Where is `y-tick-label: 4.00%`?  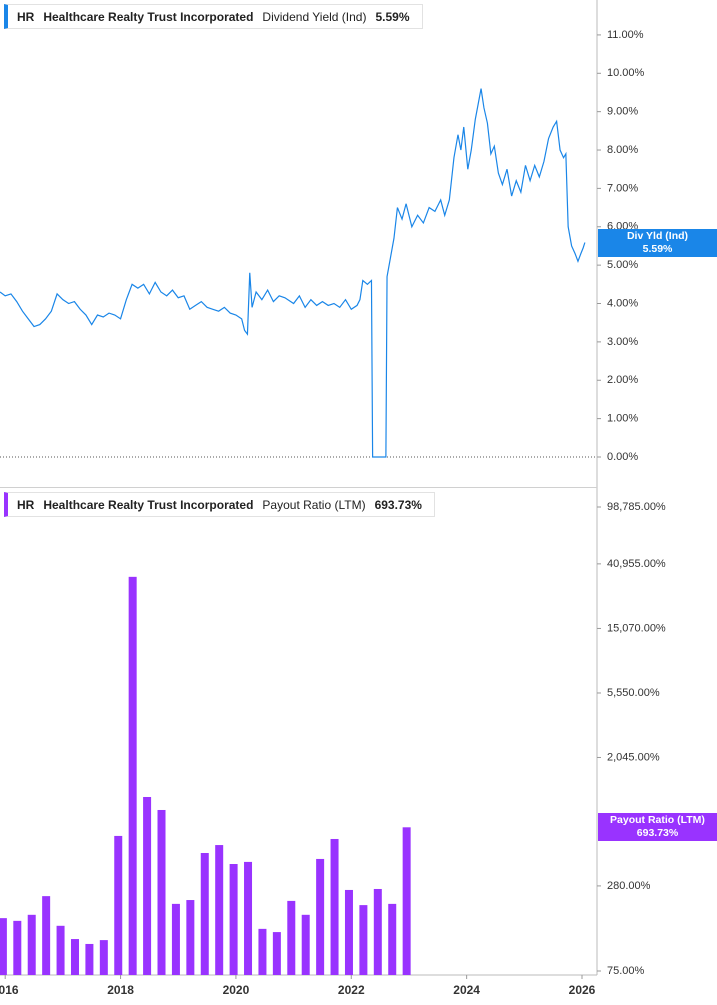 y-tick-label: 4.00% is located at coordinates (622, 303).